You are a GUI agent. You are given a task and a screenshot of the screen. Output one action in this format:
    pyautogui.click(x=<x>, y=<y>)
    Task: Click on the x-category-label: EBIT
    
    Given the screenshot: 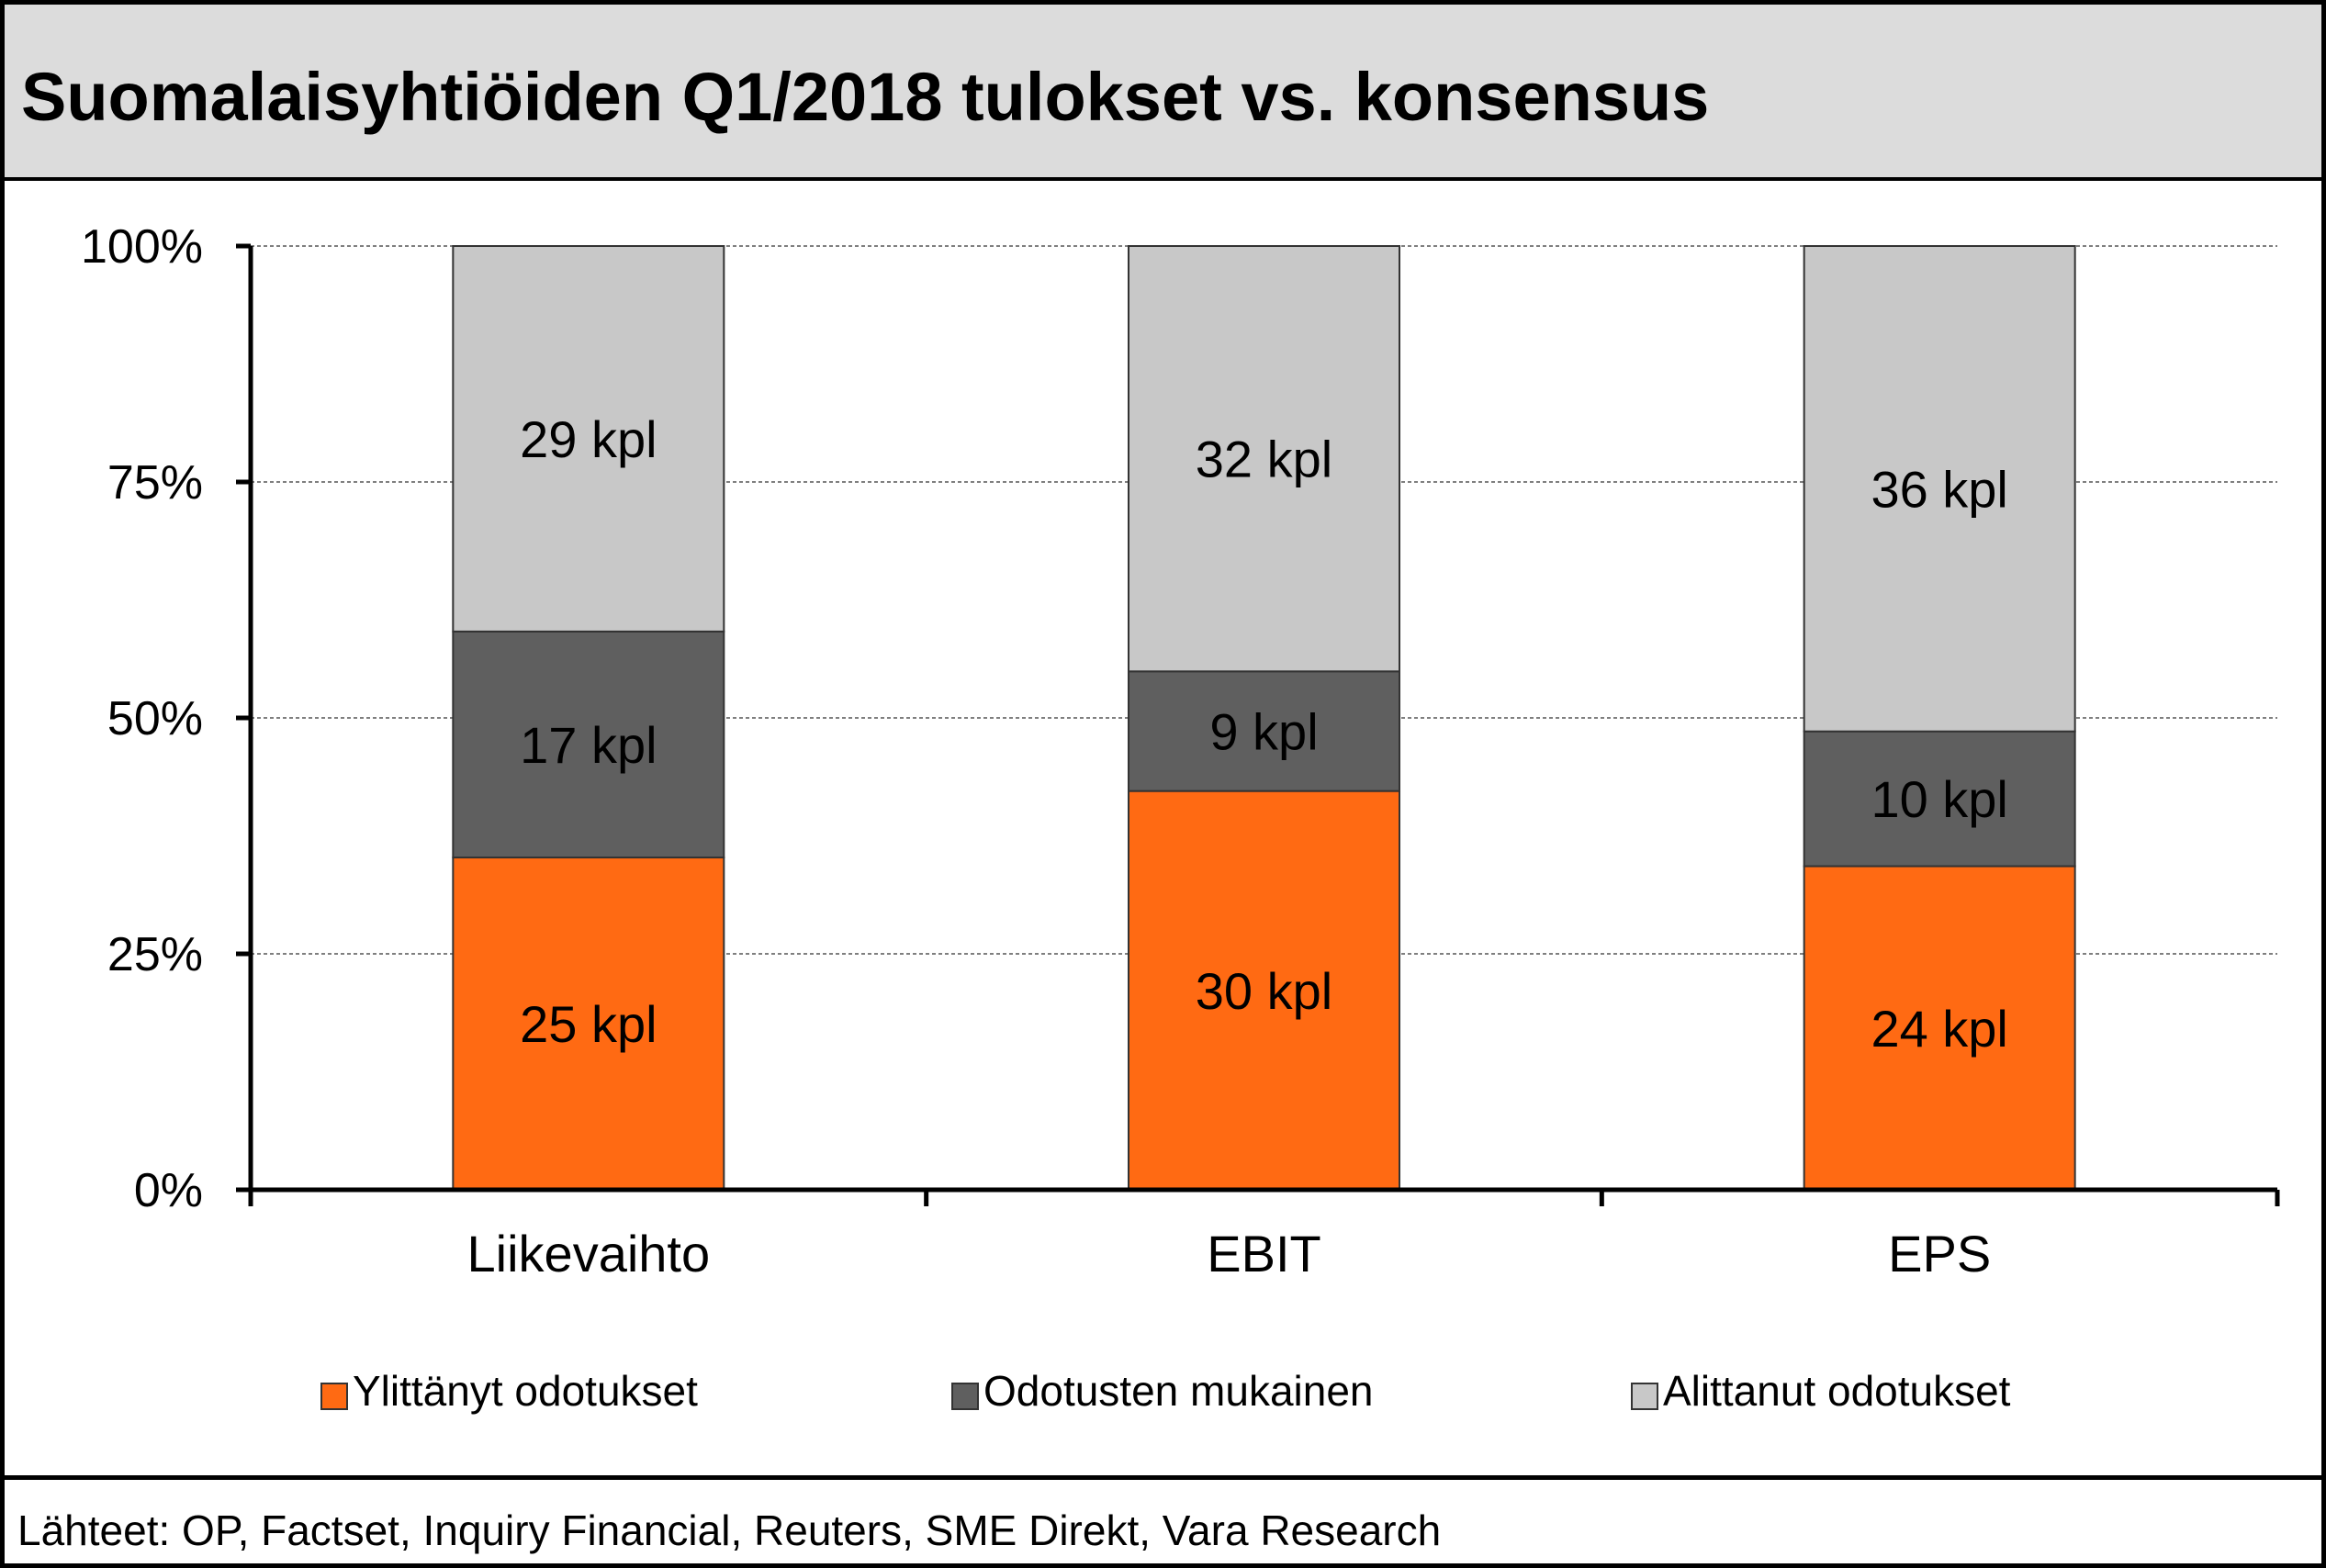 What is the action you would take?
    pyautogui.click(x=1263, y=1253)
    